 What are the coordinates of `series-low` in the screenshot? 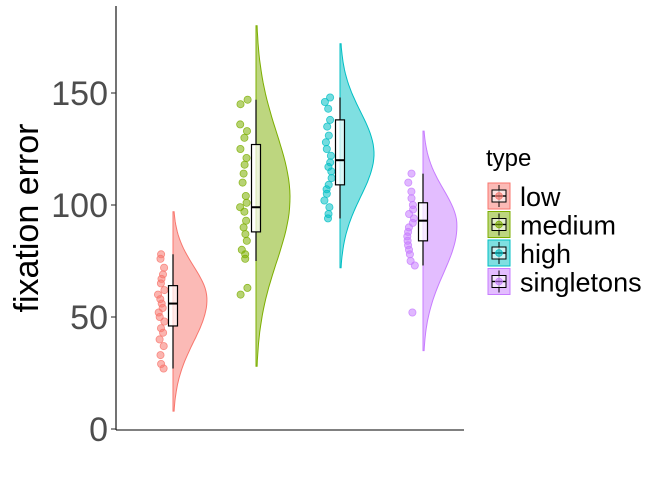 It's located at (180, 311).